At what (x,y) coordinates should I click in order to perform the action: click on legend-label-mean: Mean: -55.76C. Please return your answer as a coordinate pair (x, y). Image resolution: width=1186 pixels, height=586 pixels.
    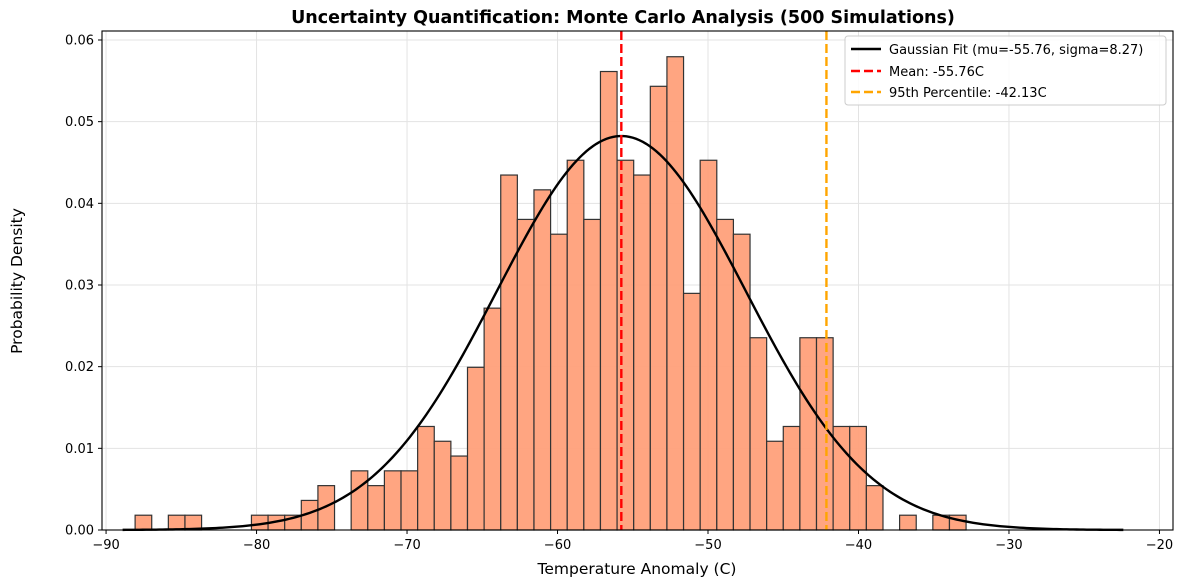
    Looking at the image, I should click on (936, 72).